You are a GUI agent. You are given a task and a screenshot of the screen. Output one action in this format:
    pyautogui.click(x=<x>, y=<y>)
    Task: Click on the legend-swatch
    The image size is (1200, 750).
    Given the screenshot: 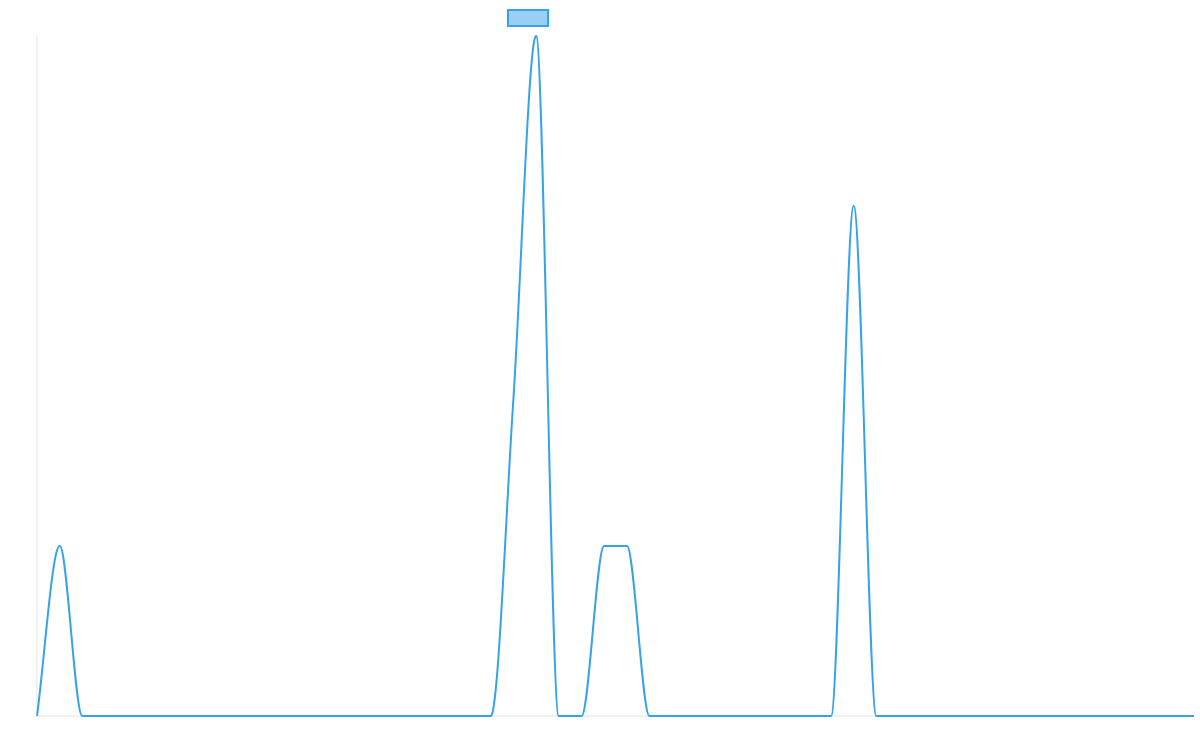 What is the action you would take?
    pyautogui.click(x=528, y=18)
    